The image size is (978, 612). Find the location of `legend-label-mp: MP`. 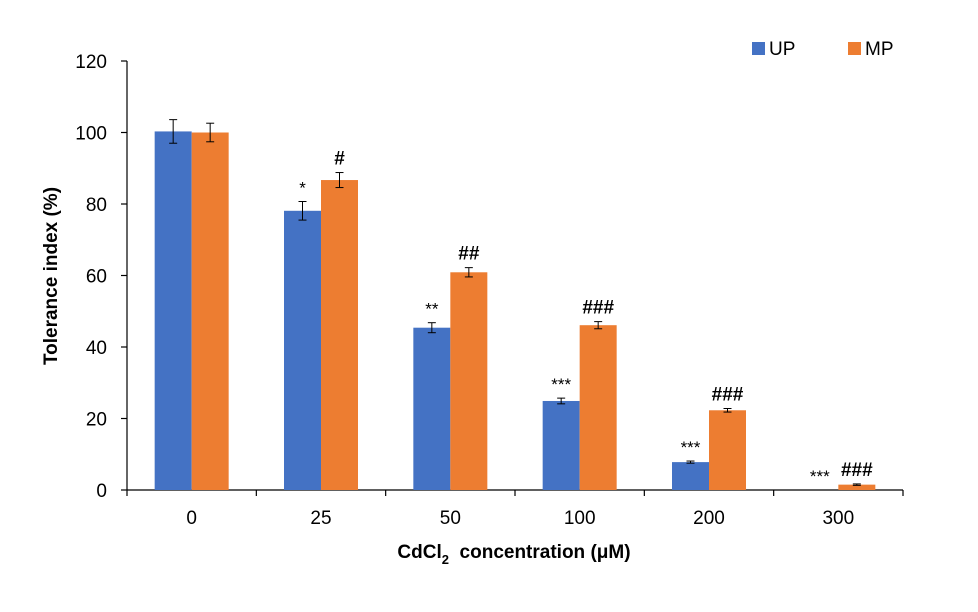

legend-label-mp: MP is located at coordinates (879, 49).